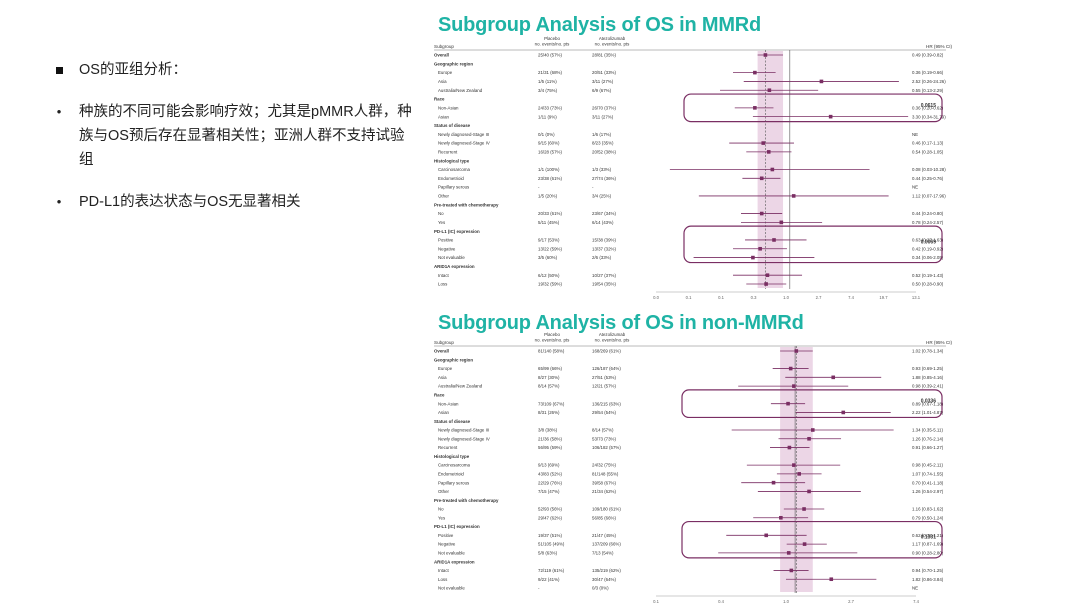 The height and width of the screenshot is (608, 1080). Describe the element at coordinates (928, 248) in the screenshot. I see `row-hr: 0.42 (0.19-0.92)` at that location.